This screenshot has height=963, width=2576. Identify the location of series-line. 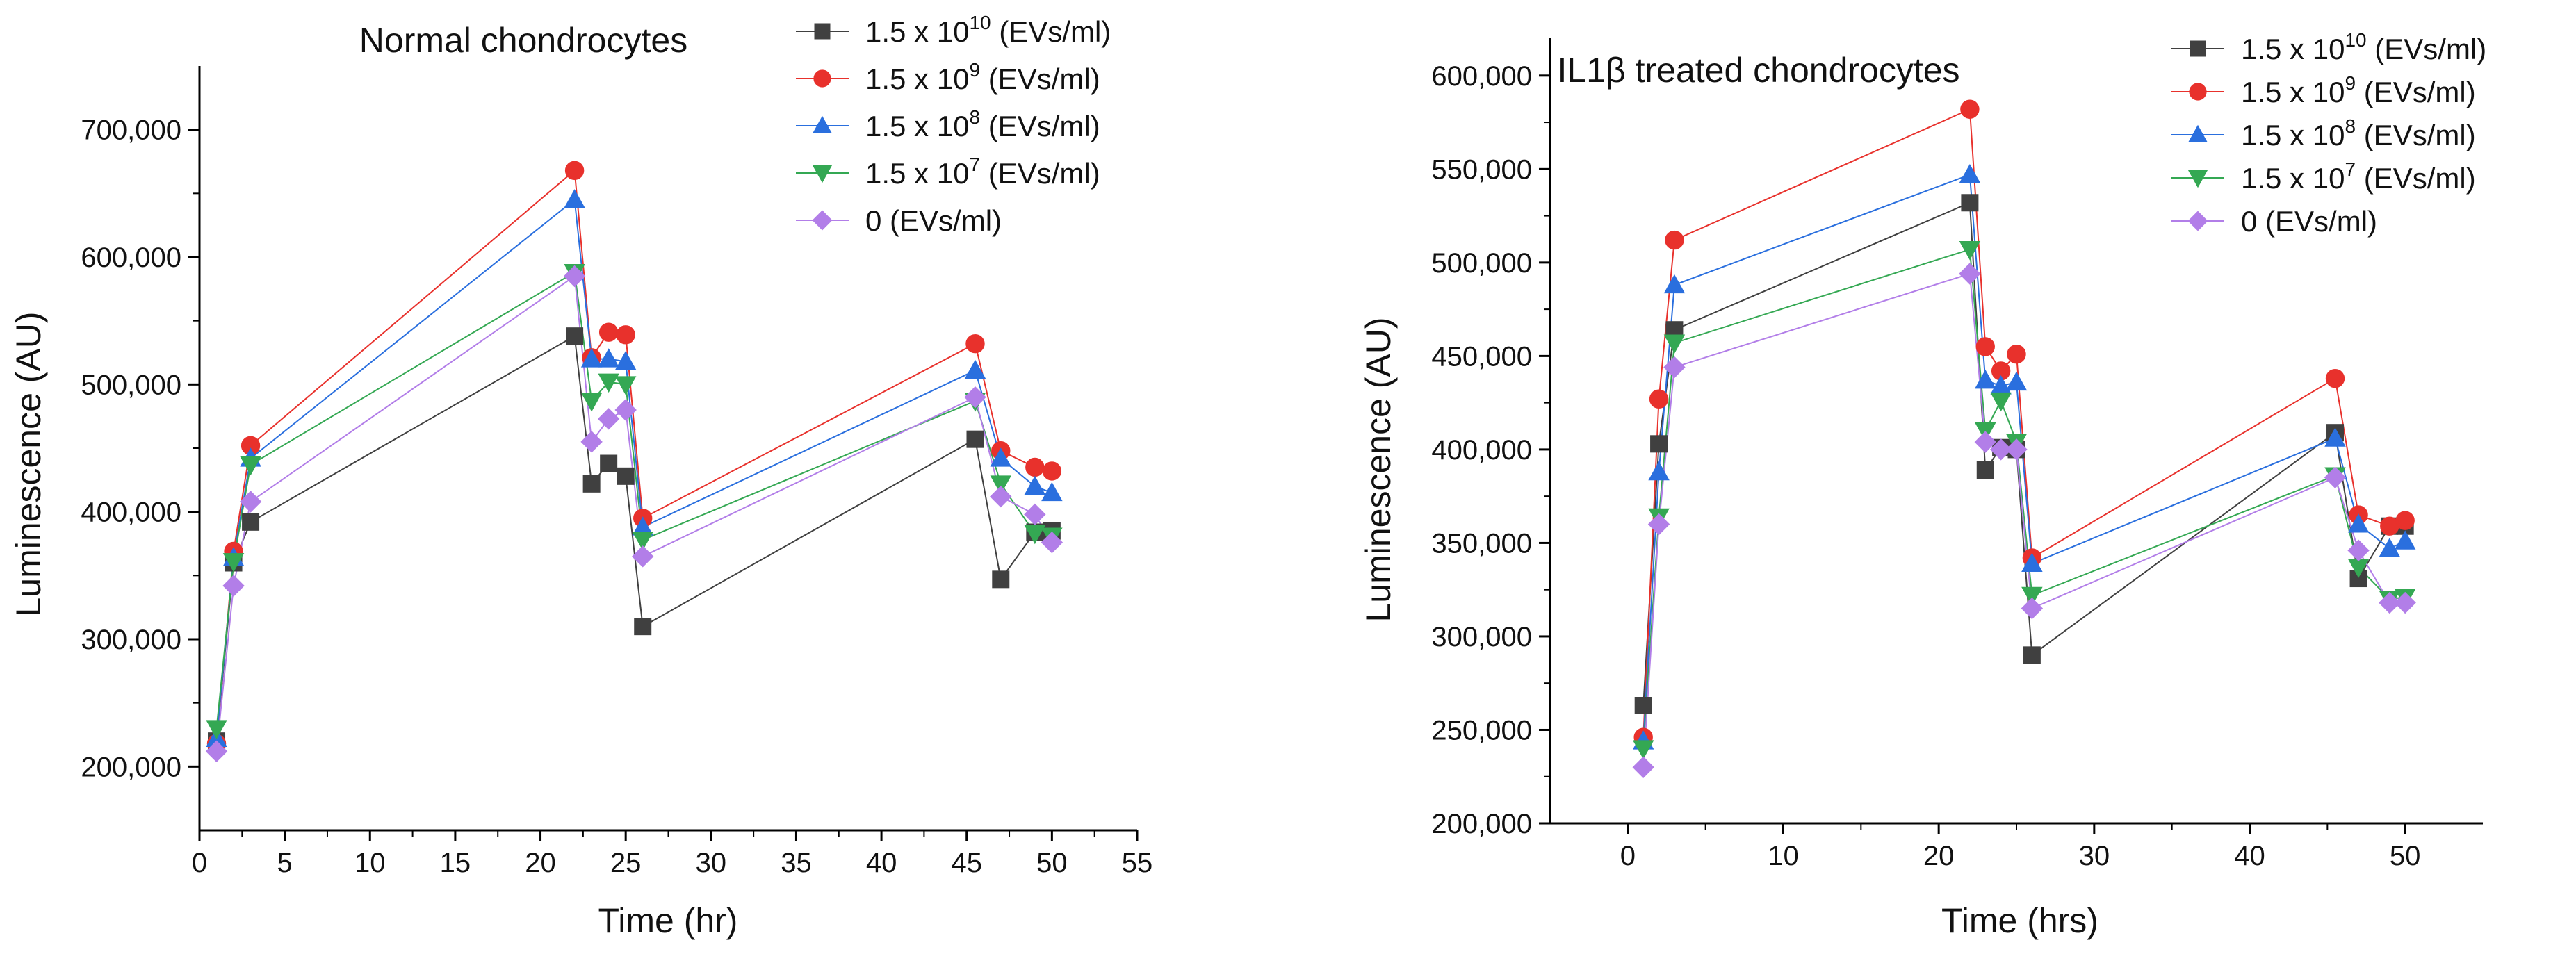
(633, 538).